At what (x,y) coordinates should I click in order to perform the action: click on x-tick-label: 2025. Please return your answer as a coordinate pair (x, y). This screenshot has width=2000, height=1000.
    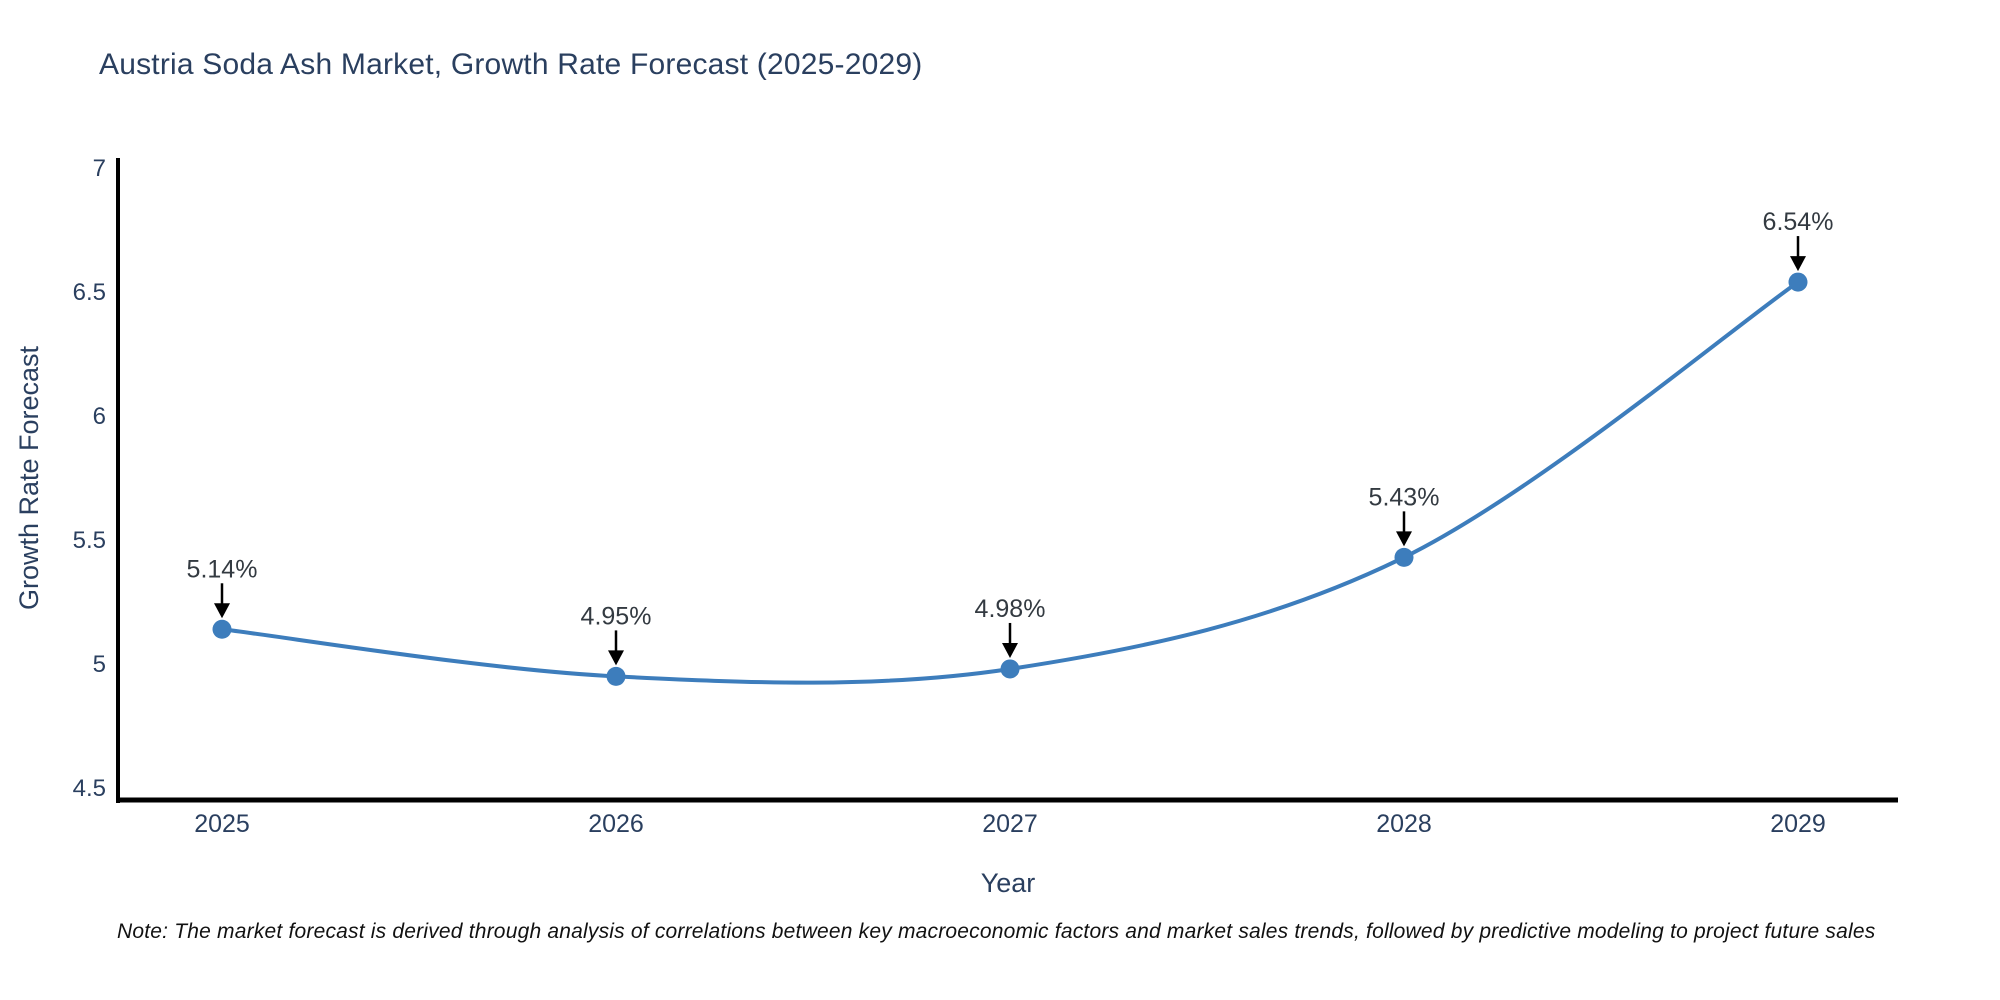
    Looking at the image, I should click on (222, 824).